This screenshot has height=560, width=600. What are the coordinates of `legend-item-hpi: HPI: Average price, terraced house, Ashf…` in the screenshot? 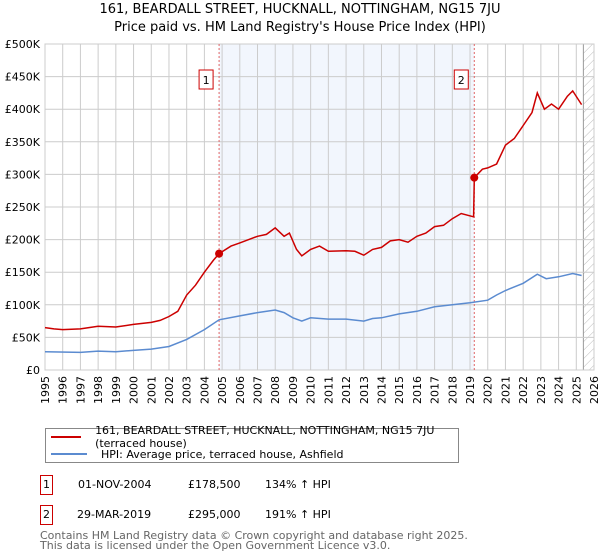 It's located at (194, 454).